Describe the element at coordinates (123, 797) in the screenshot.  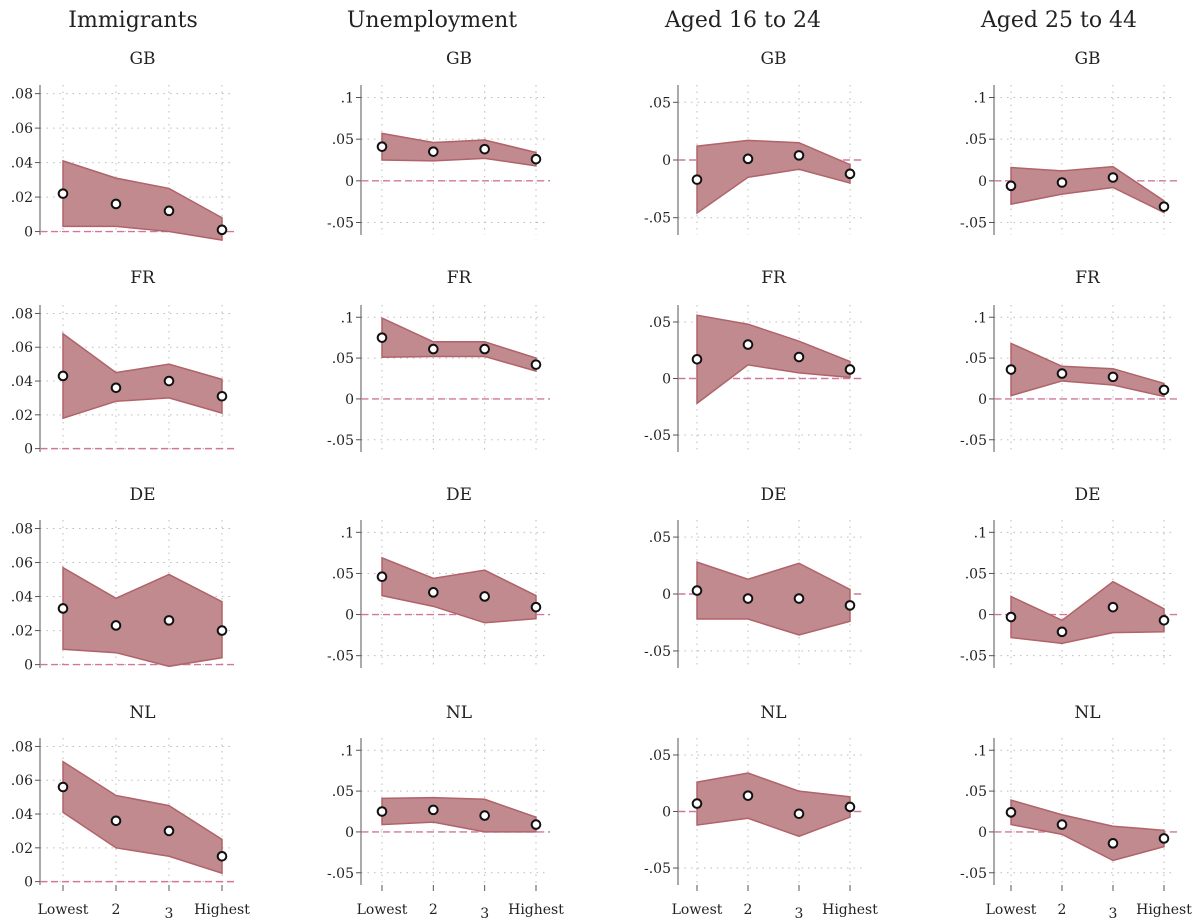
I see `panel-0-3: NL 0 .02 .04 .06 .08` at that location.